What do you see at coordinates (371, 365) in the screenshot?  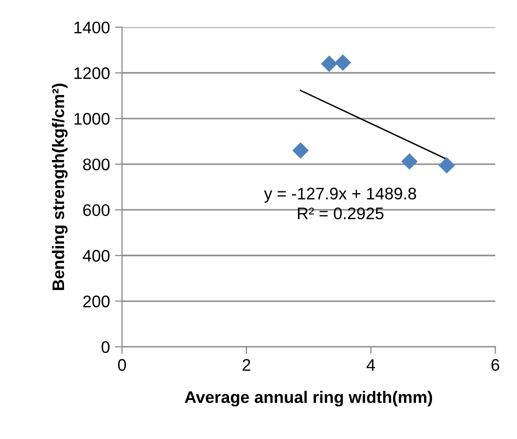 I see `x-tick-label: 4` at bounding box center [371, 365].